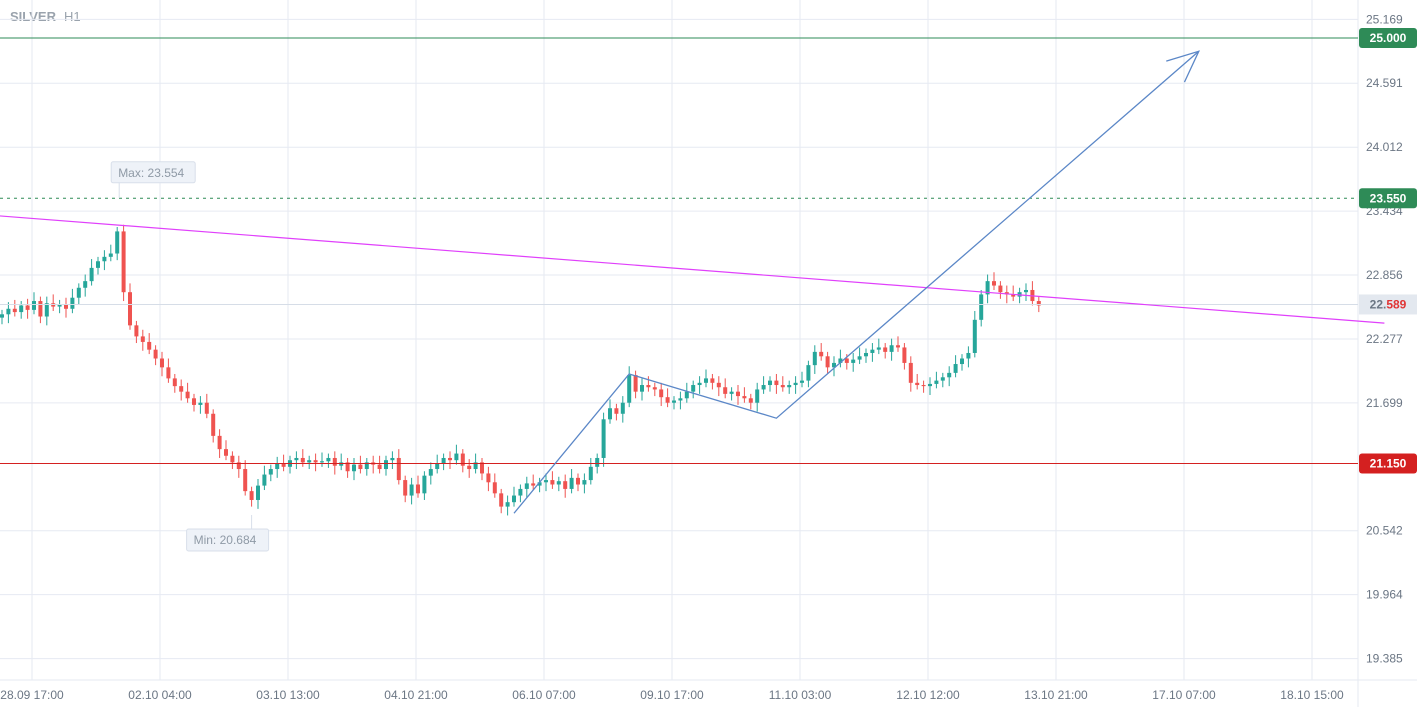  Describe the element at coordinates (1183, 66) in the screenshot. I see `projection-arrowhead` at that location.